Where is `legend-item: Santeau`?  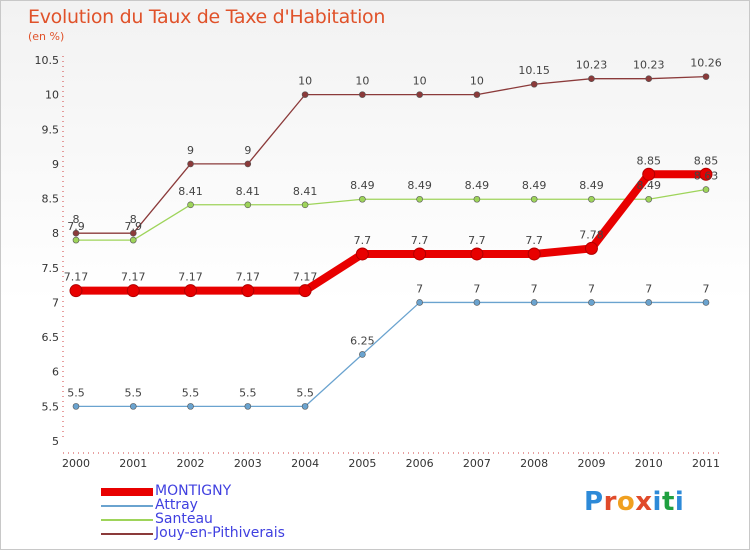
legend-item: Santeau is located at coordinates (231, 519).